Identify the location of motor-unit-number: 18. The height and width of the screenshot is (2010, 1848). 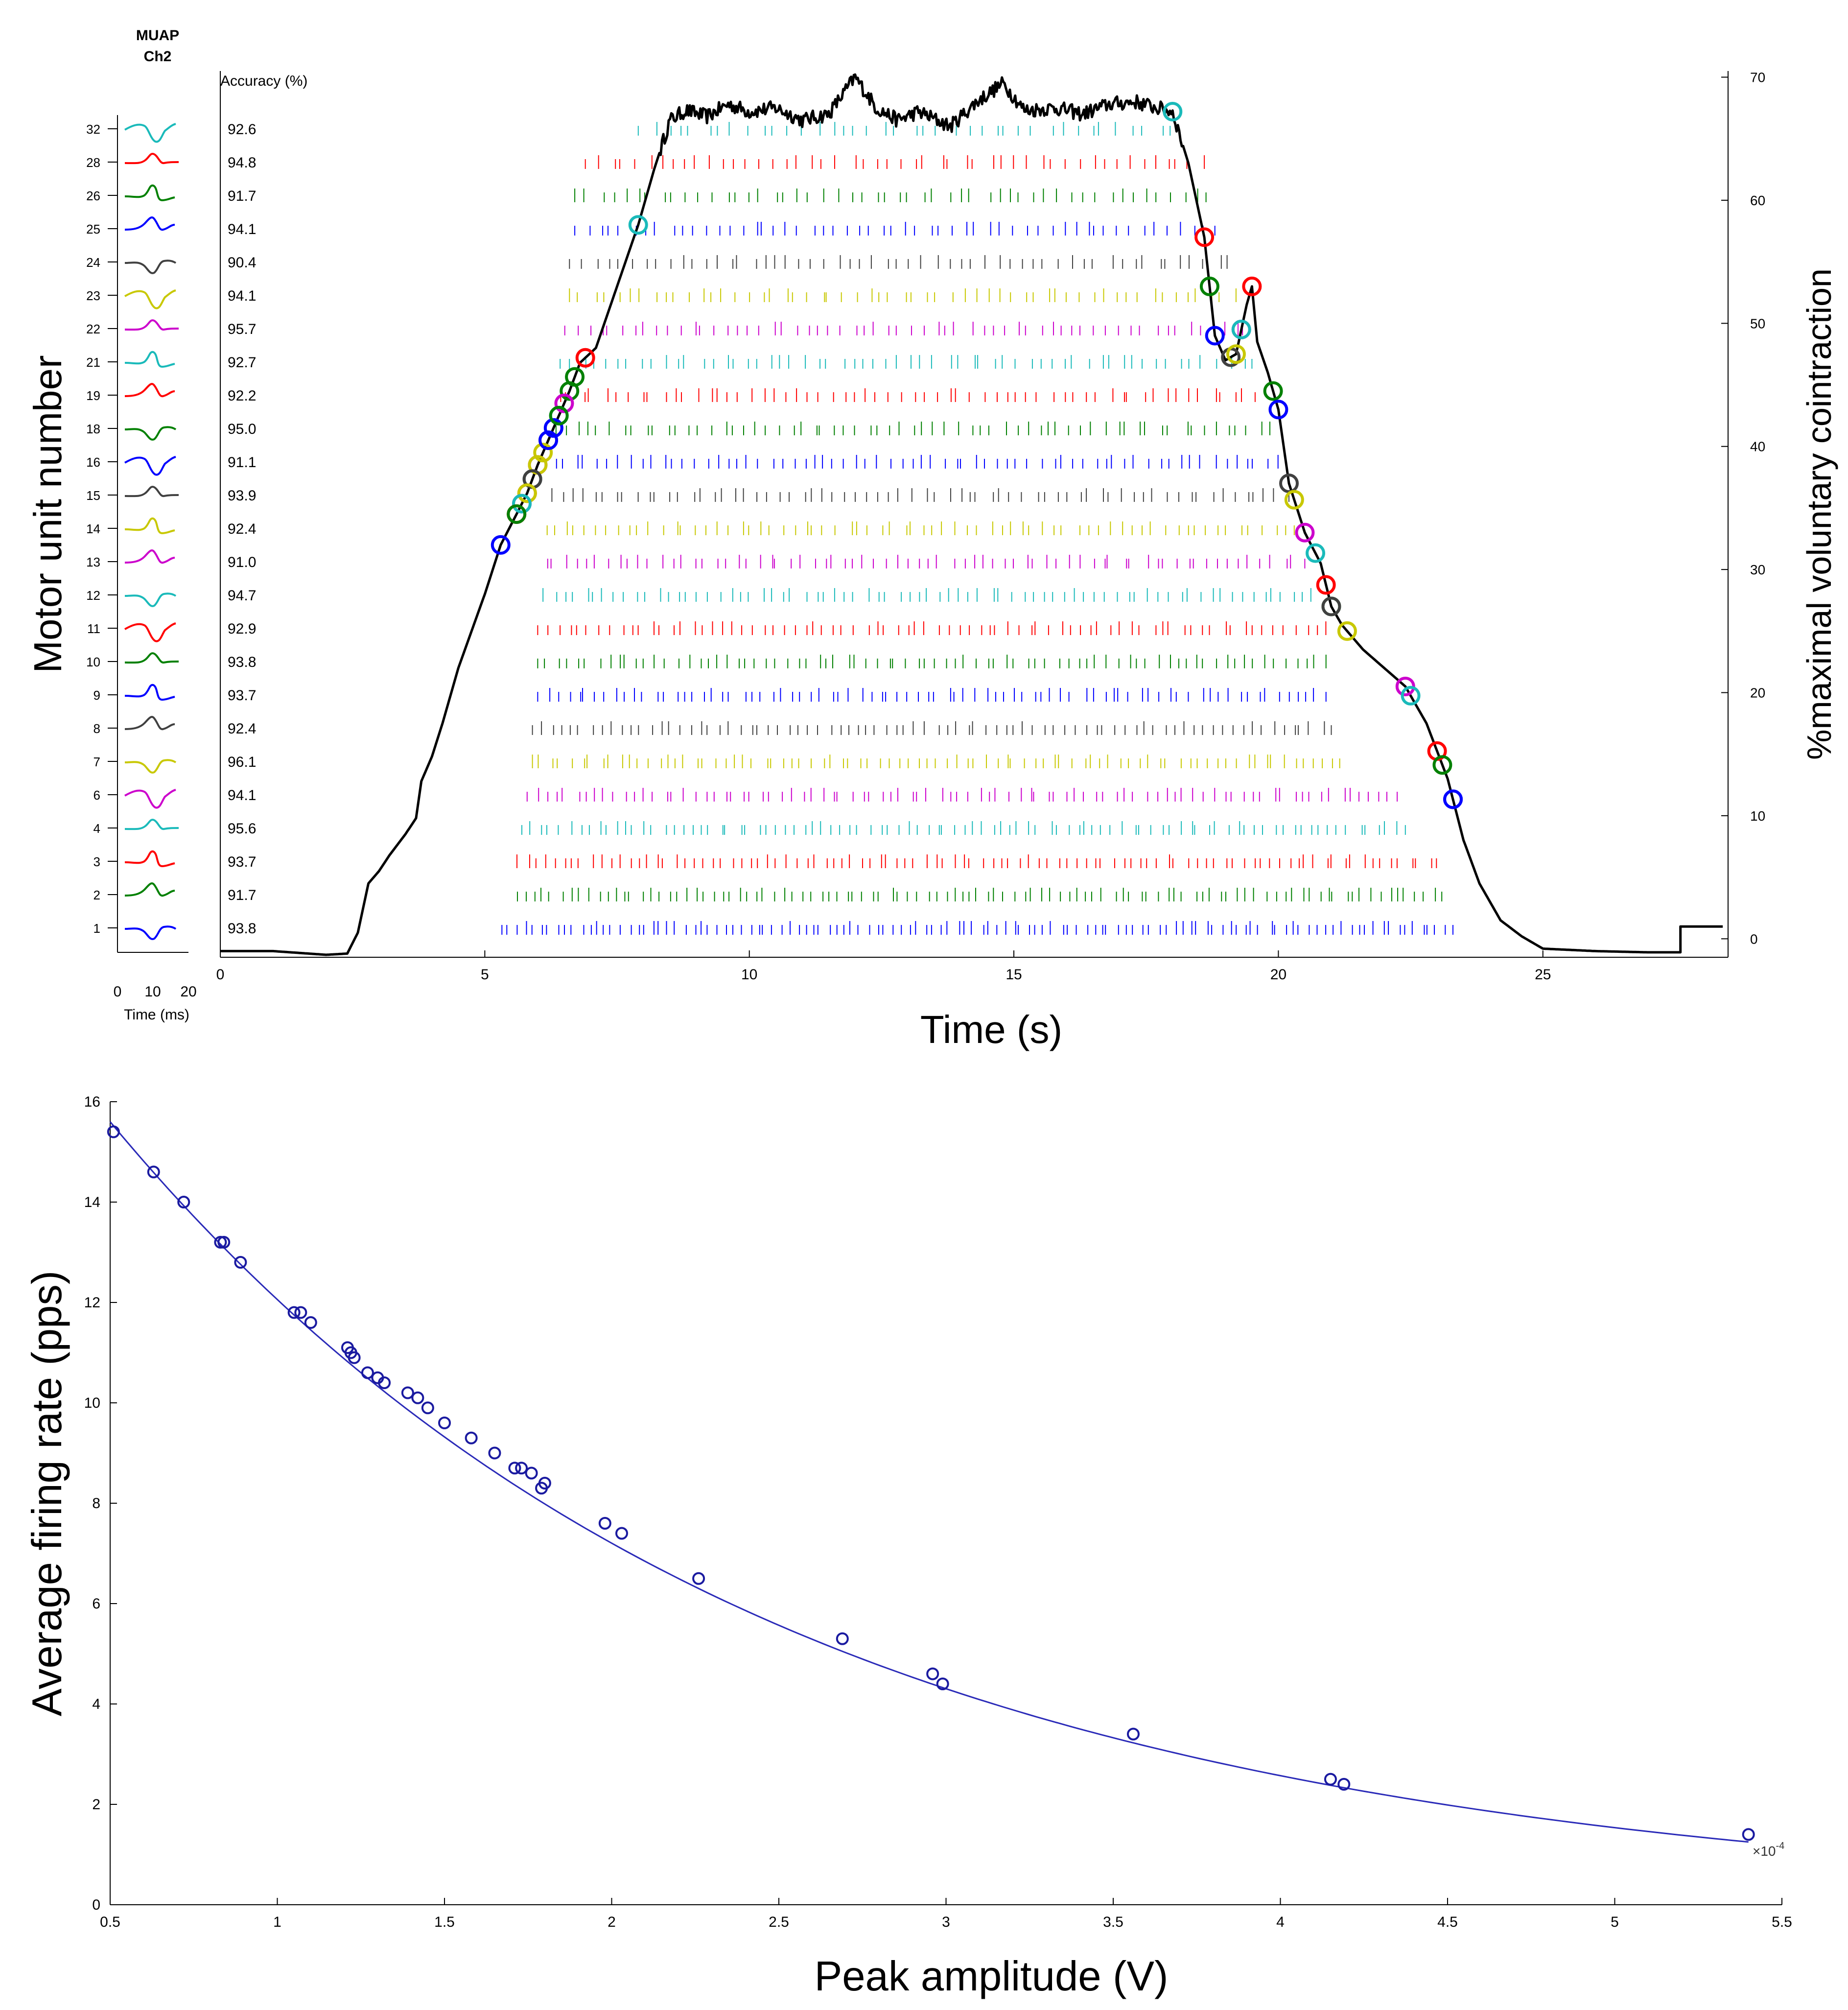
(93, 429).